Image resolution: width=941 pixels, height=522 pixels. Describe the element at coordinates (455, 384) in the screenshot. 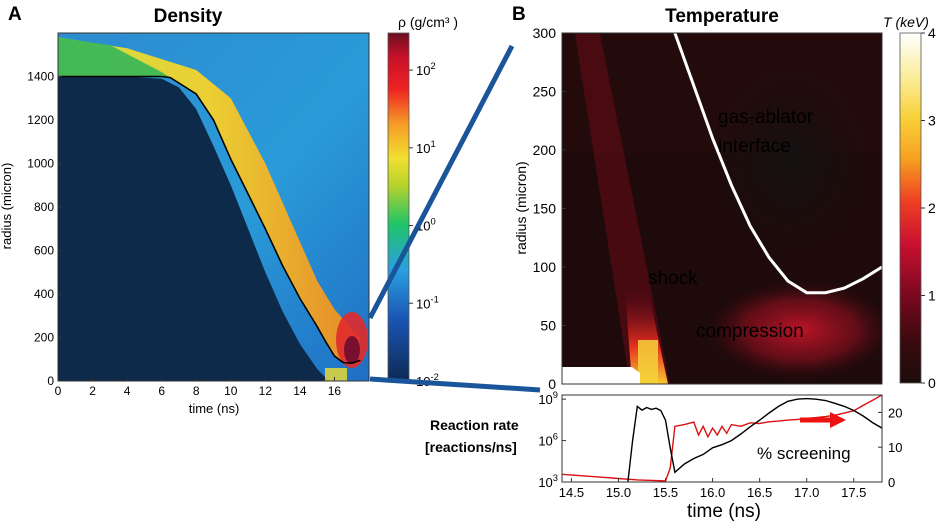

I see `callout-line-bottom` at that location.